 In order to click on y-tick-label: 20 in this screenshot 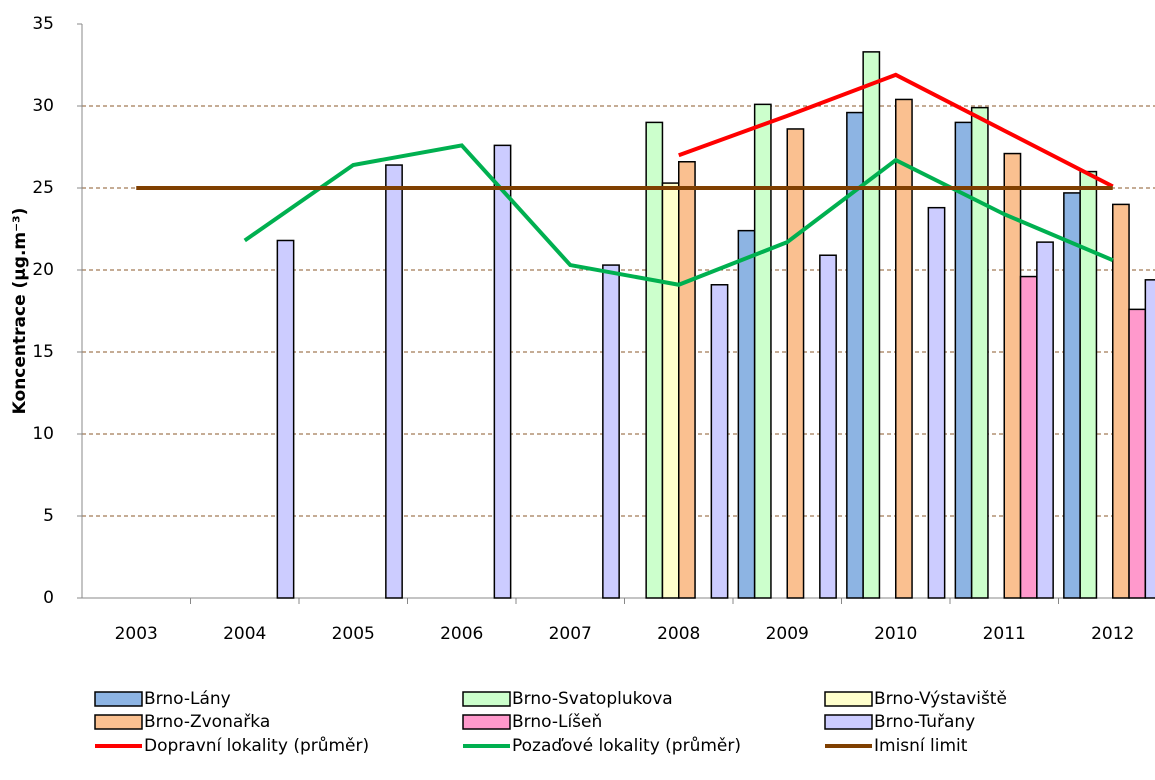, I will do `click(43, 270)`.